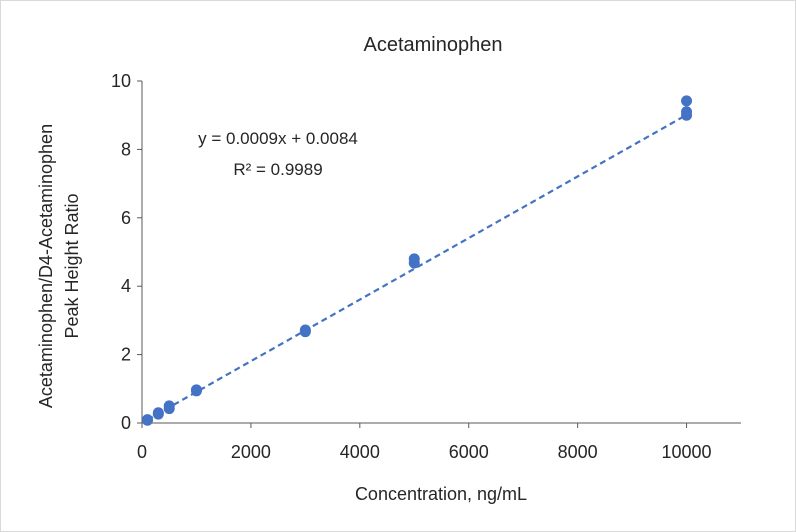  I want to click on y-axis-title-line-2: Peak Height Ratio, so click(72, 265).